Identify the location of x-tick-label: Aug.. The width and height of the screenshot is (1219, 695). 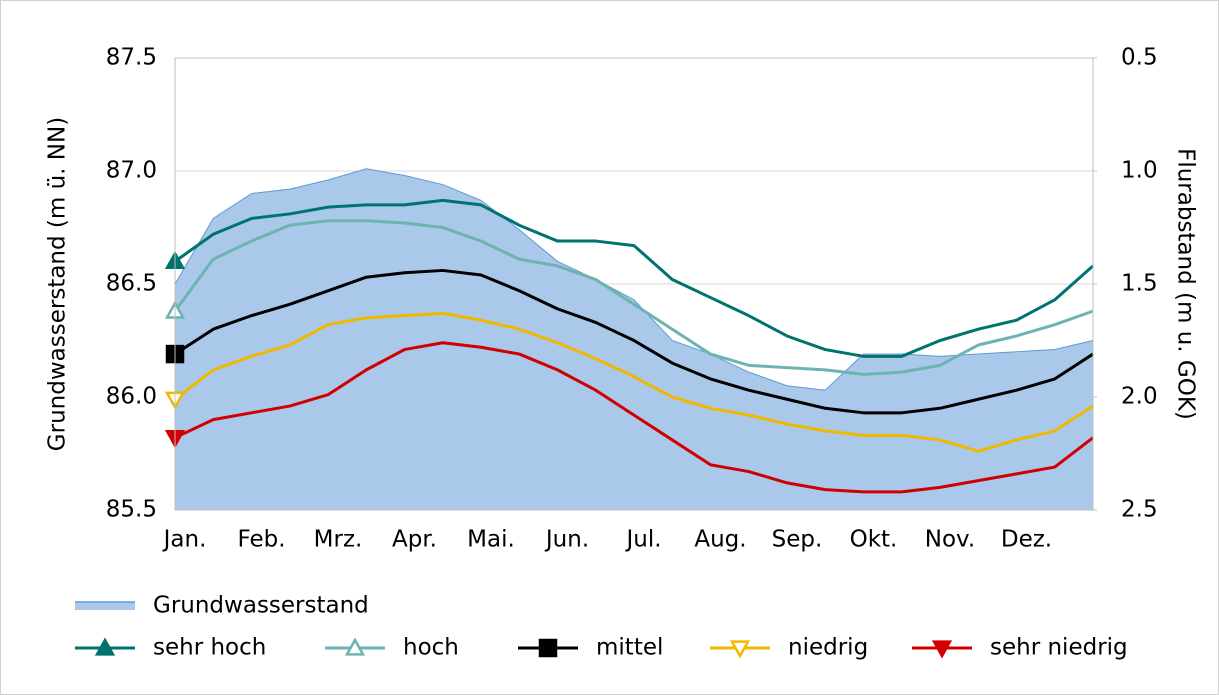
(720, 540).